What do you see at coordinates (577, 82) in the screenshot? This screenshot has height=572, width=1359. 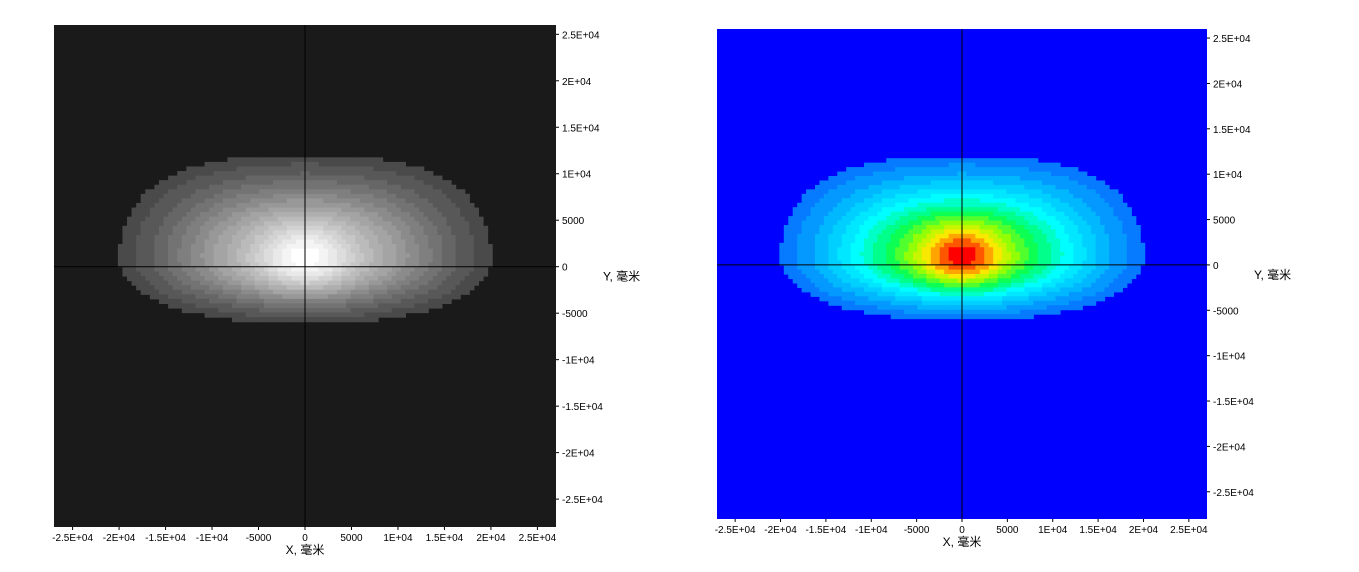 I see `y-tick-label: 2E+04` at bounding box center [577, 82].